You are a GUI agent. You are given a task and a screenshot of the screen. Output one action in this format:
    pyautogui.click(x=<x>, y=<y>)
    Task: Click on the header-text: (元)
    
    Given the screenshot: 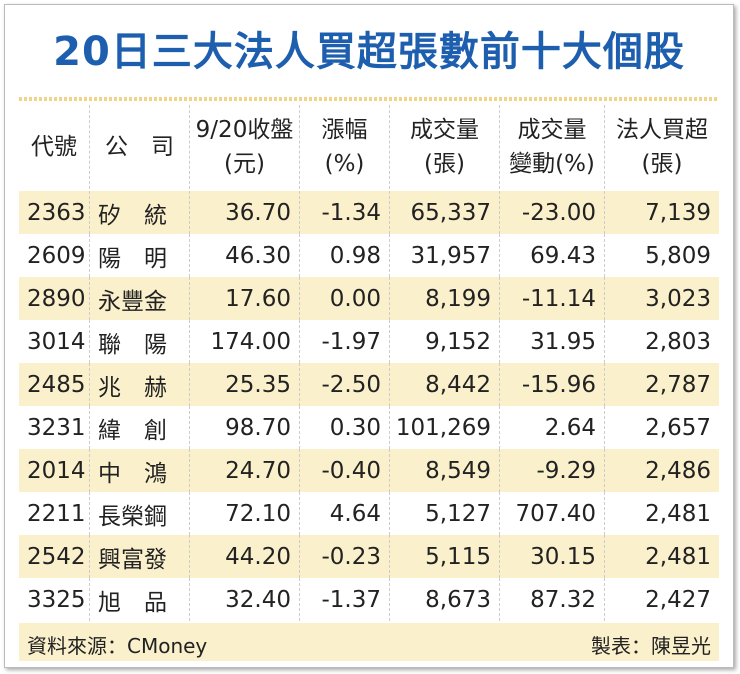 What is the action you would take?
    pyautogui.click(x=244, y=164)
    